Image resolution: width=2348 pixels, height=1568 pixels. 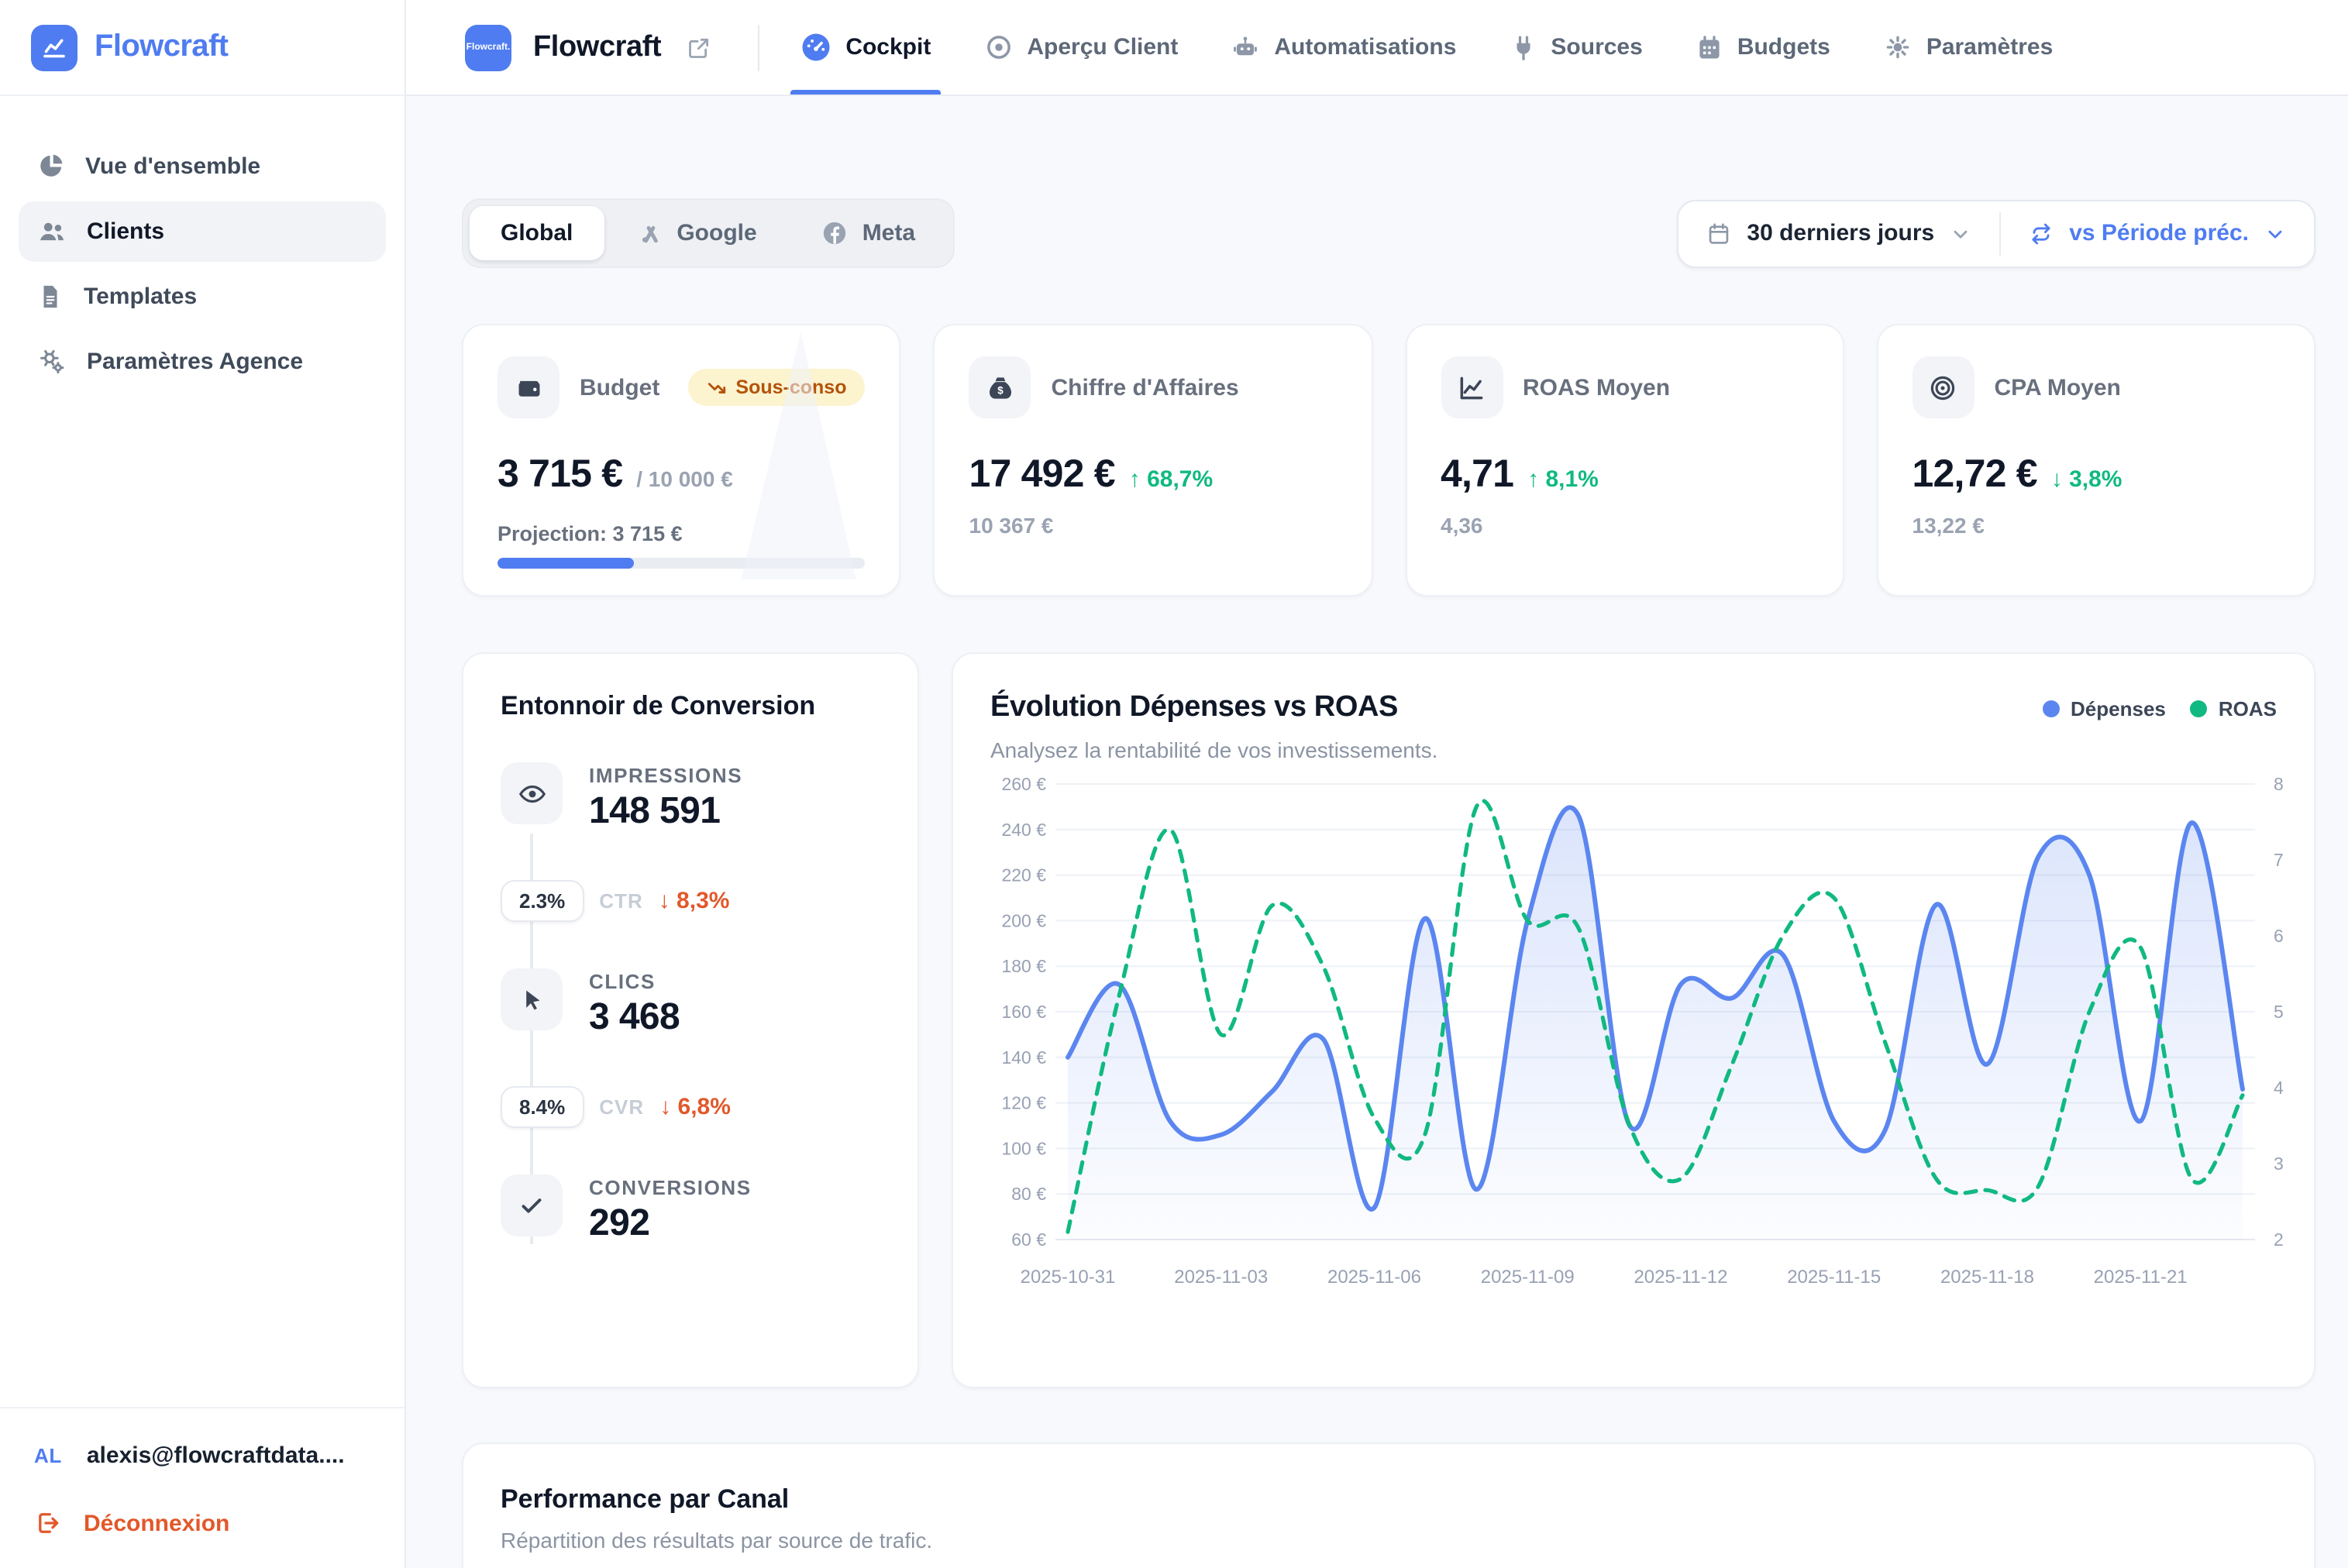 What do you see at coordinates (1023, 920) in the screenshot?
I see `svg-text: 200 €` at bounding box center [1023, 920].